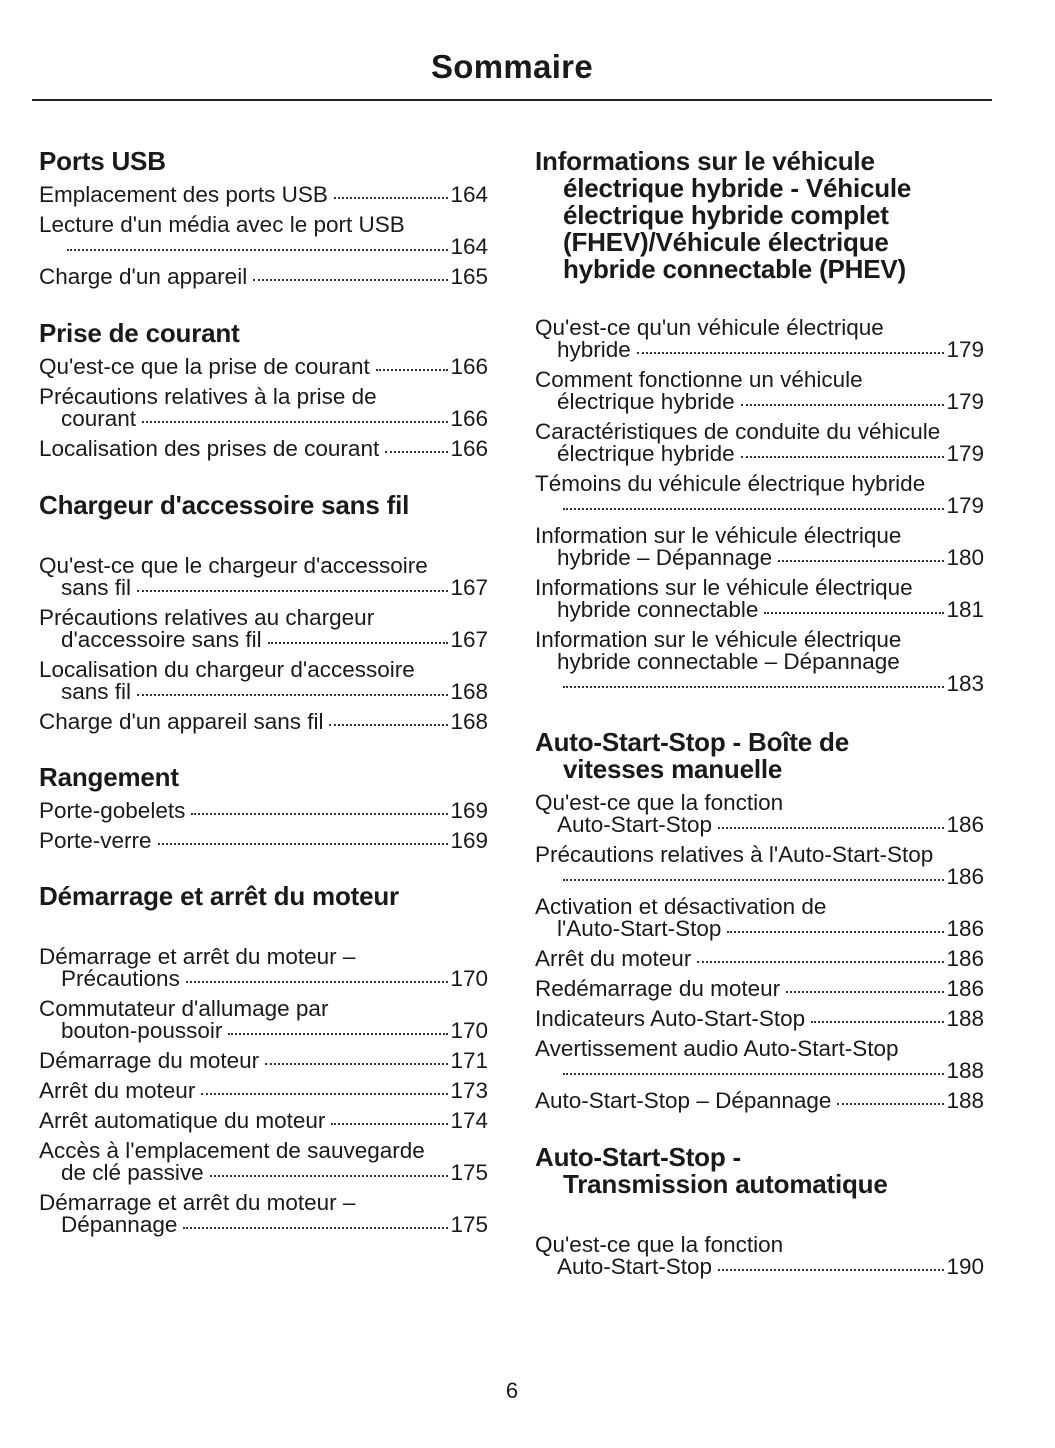 The height and width of the screenshot is (1448, 1055). I want to click on toc-entry: Auto-Start-Stop – Dépannage 188, so click(759, 1100).